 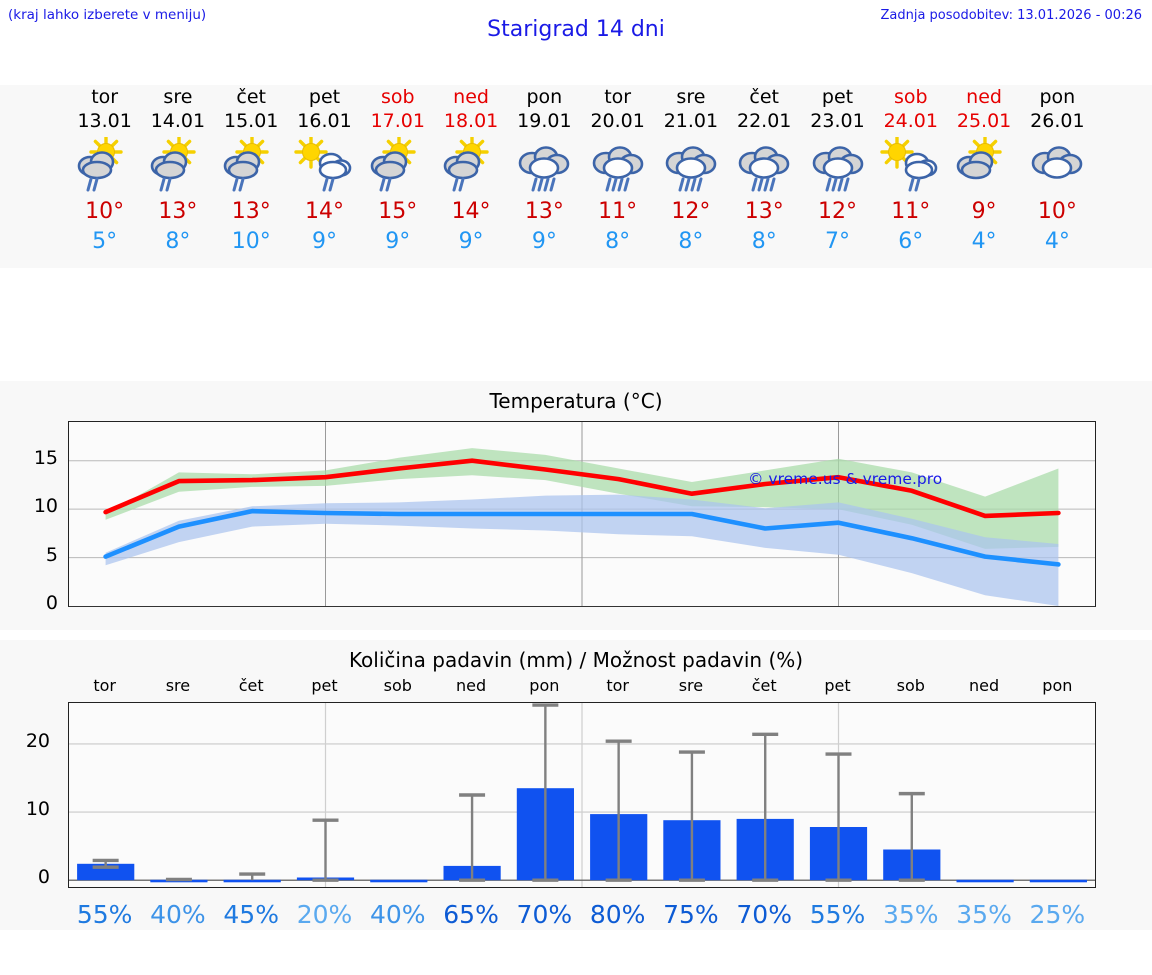 I want to click on day-of-week: sob, so click(x=910, y=97).